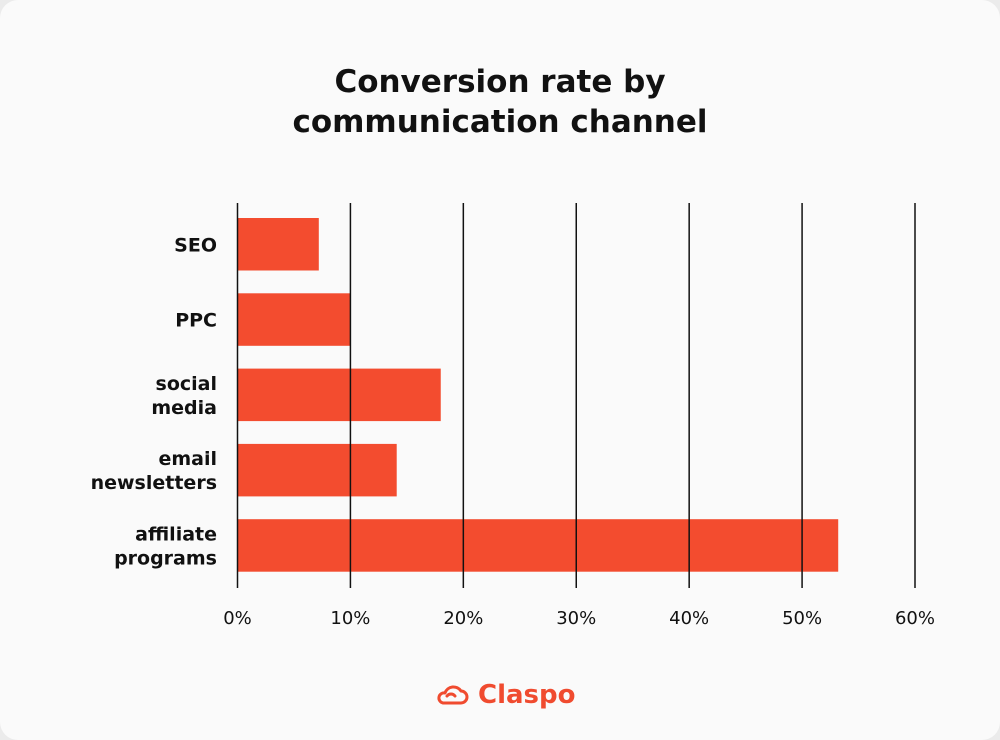  Describe the element at coordinates (500, 122) in the screenshot. I see `title-line-2: communication channel` at that location.